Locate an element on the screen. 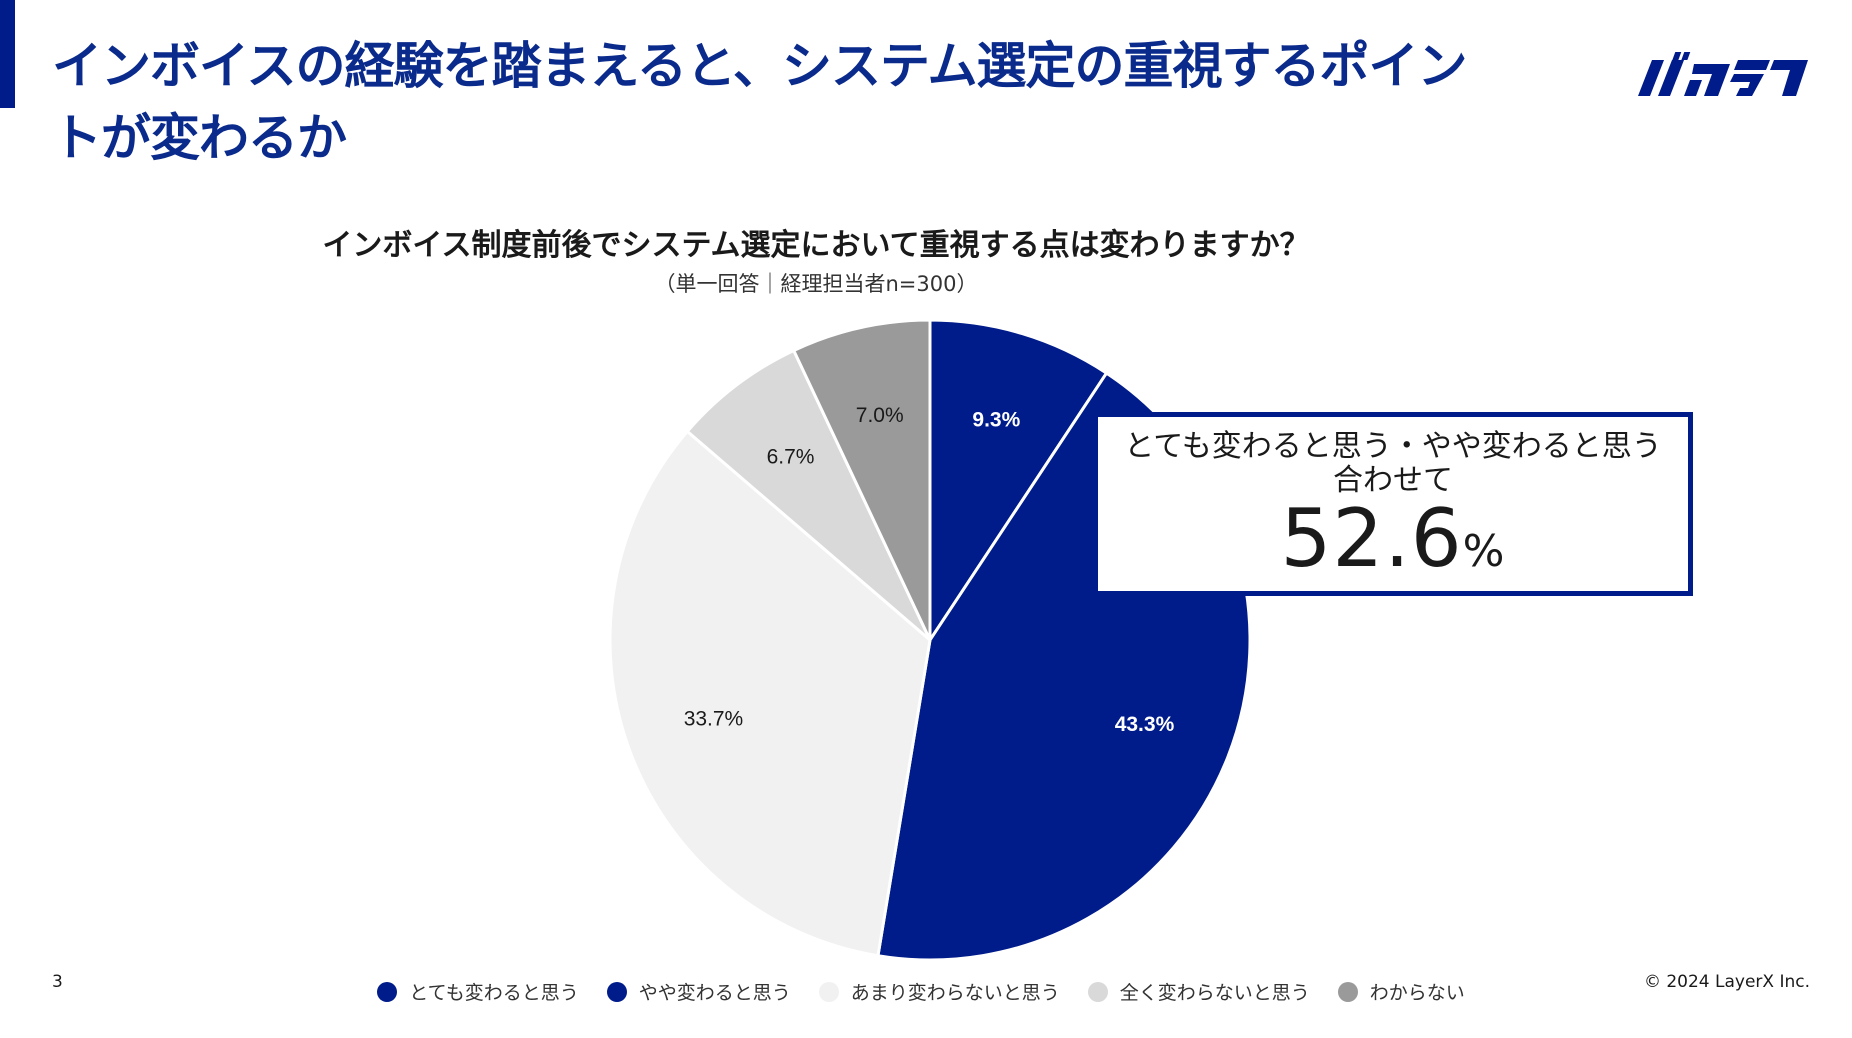  bakuraku-logo is located at coordinates (1723, 74).